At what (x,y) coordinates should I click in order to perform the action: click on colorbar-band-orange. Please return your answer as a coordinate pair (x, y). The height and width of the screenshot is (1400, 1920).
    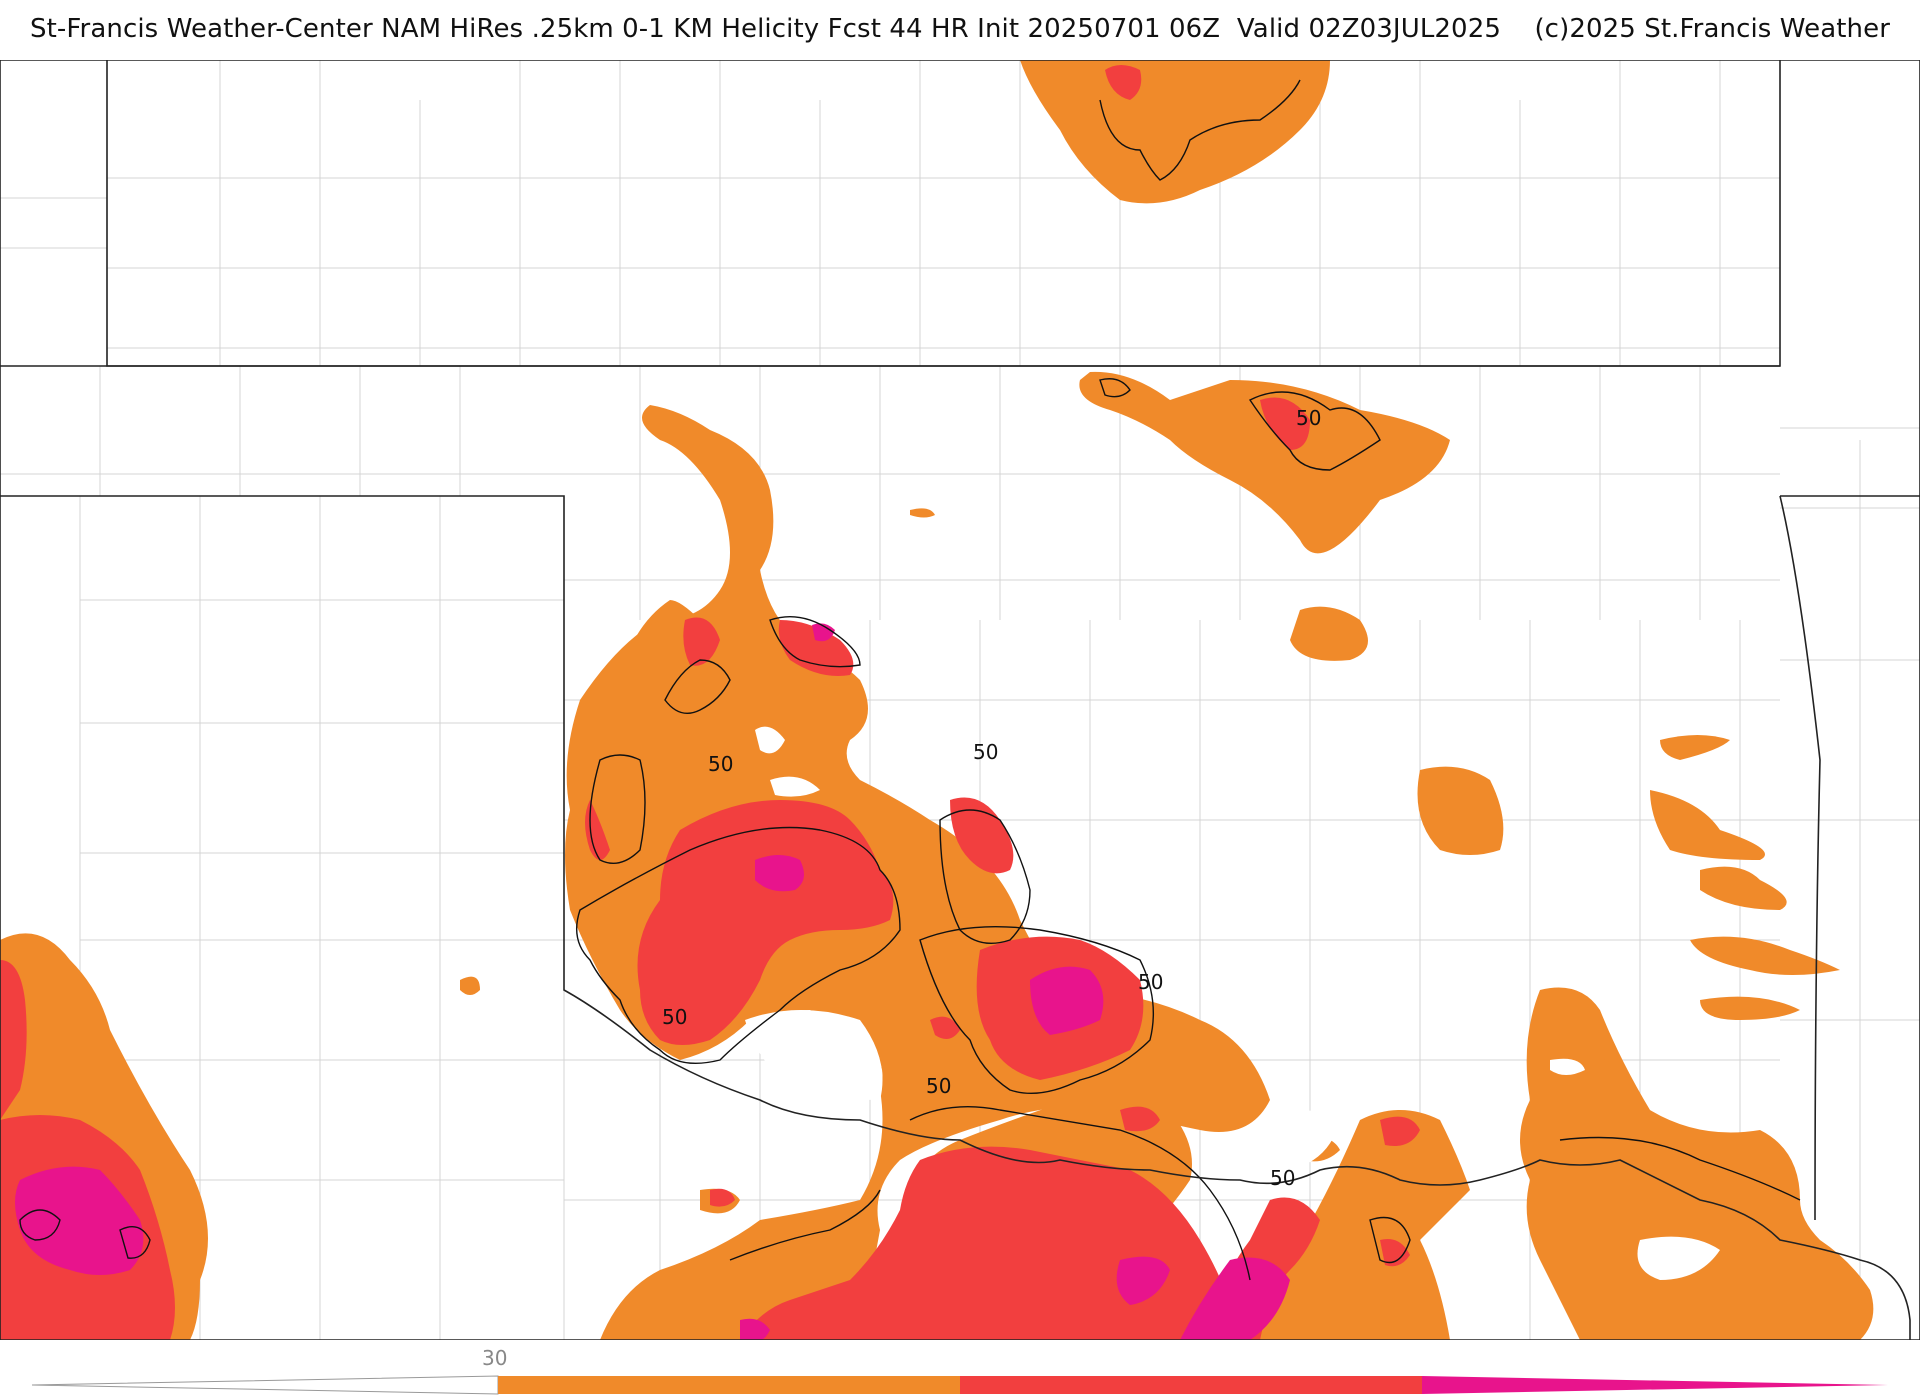
    Looking at the image, I should click on (729, 1385).